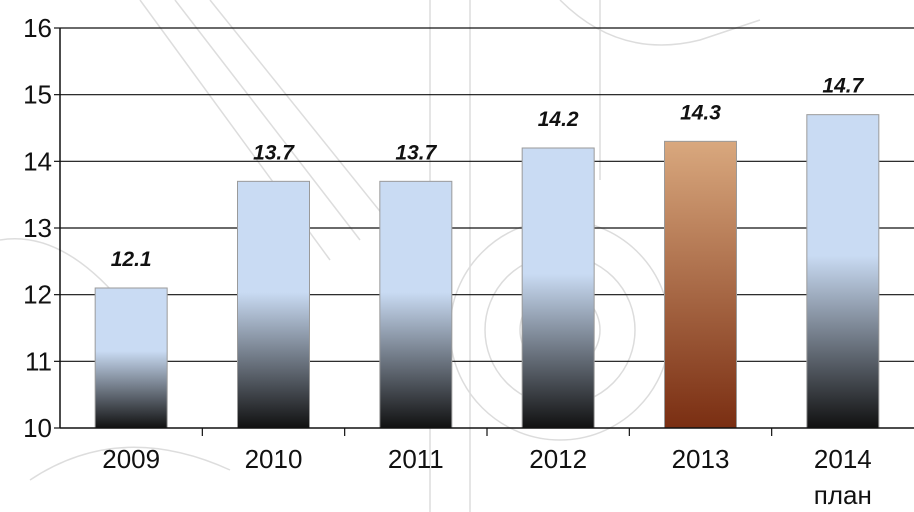 This screenshot has height=512, width=914. Describe the element at coordinates (38, 361) in the screenshot. I see `y-tick-label: 11` at that location.